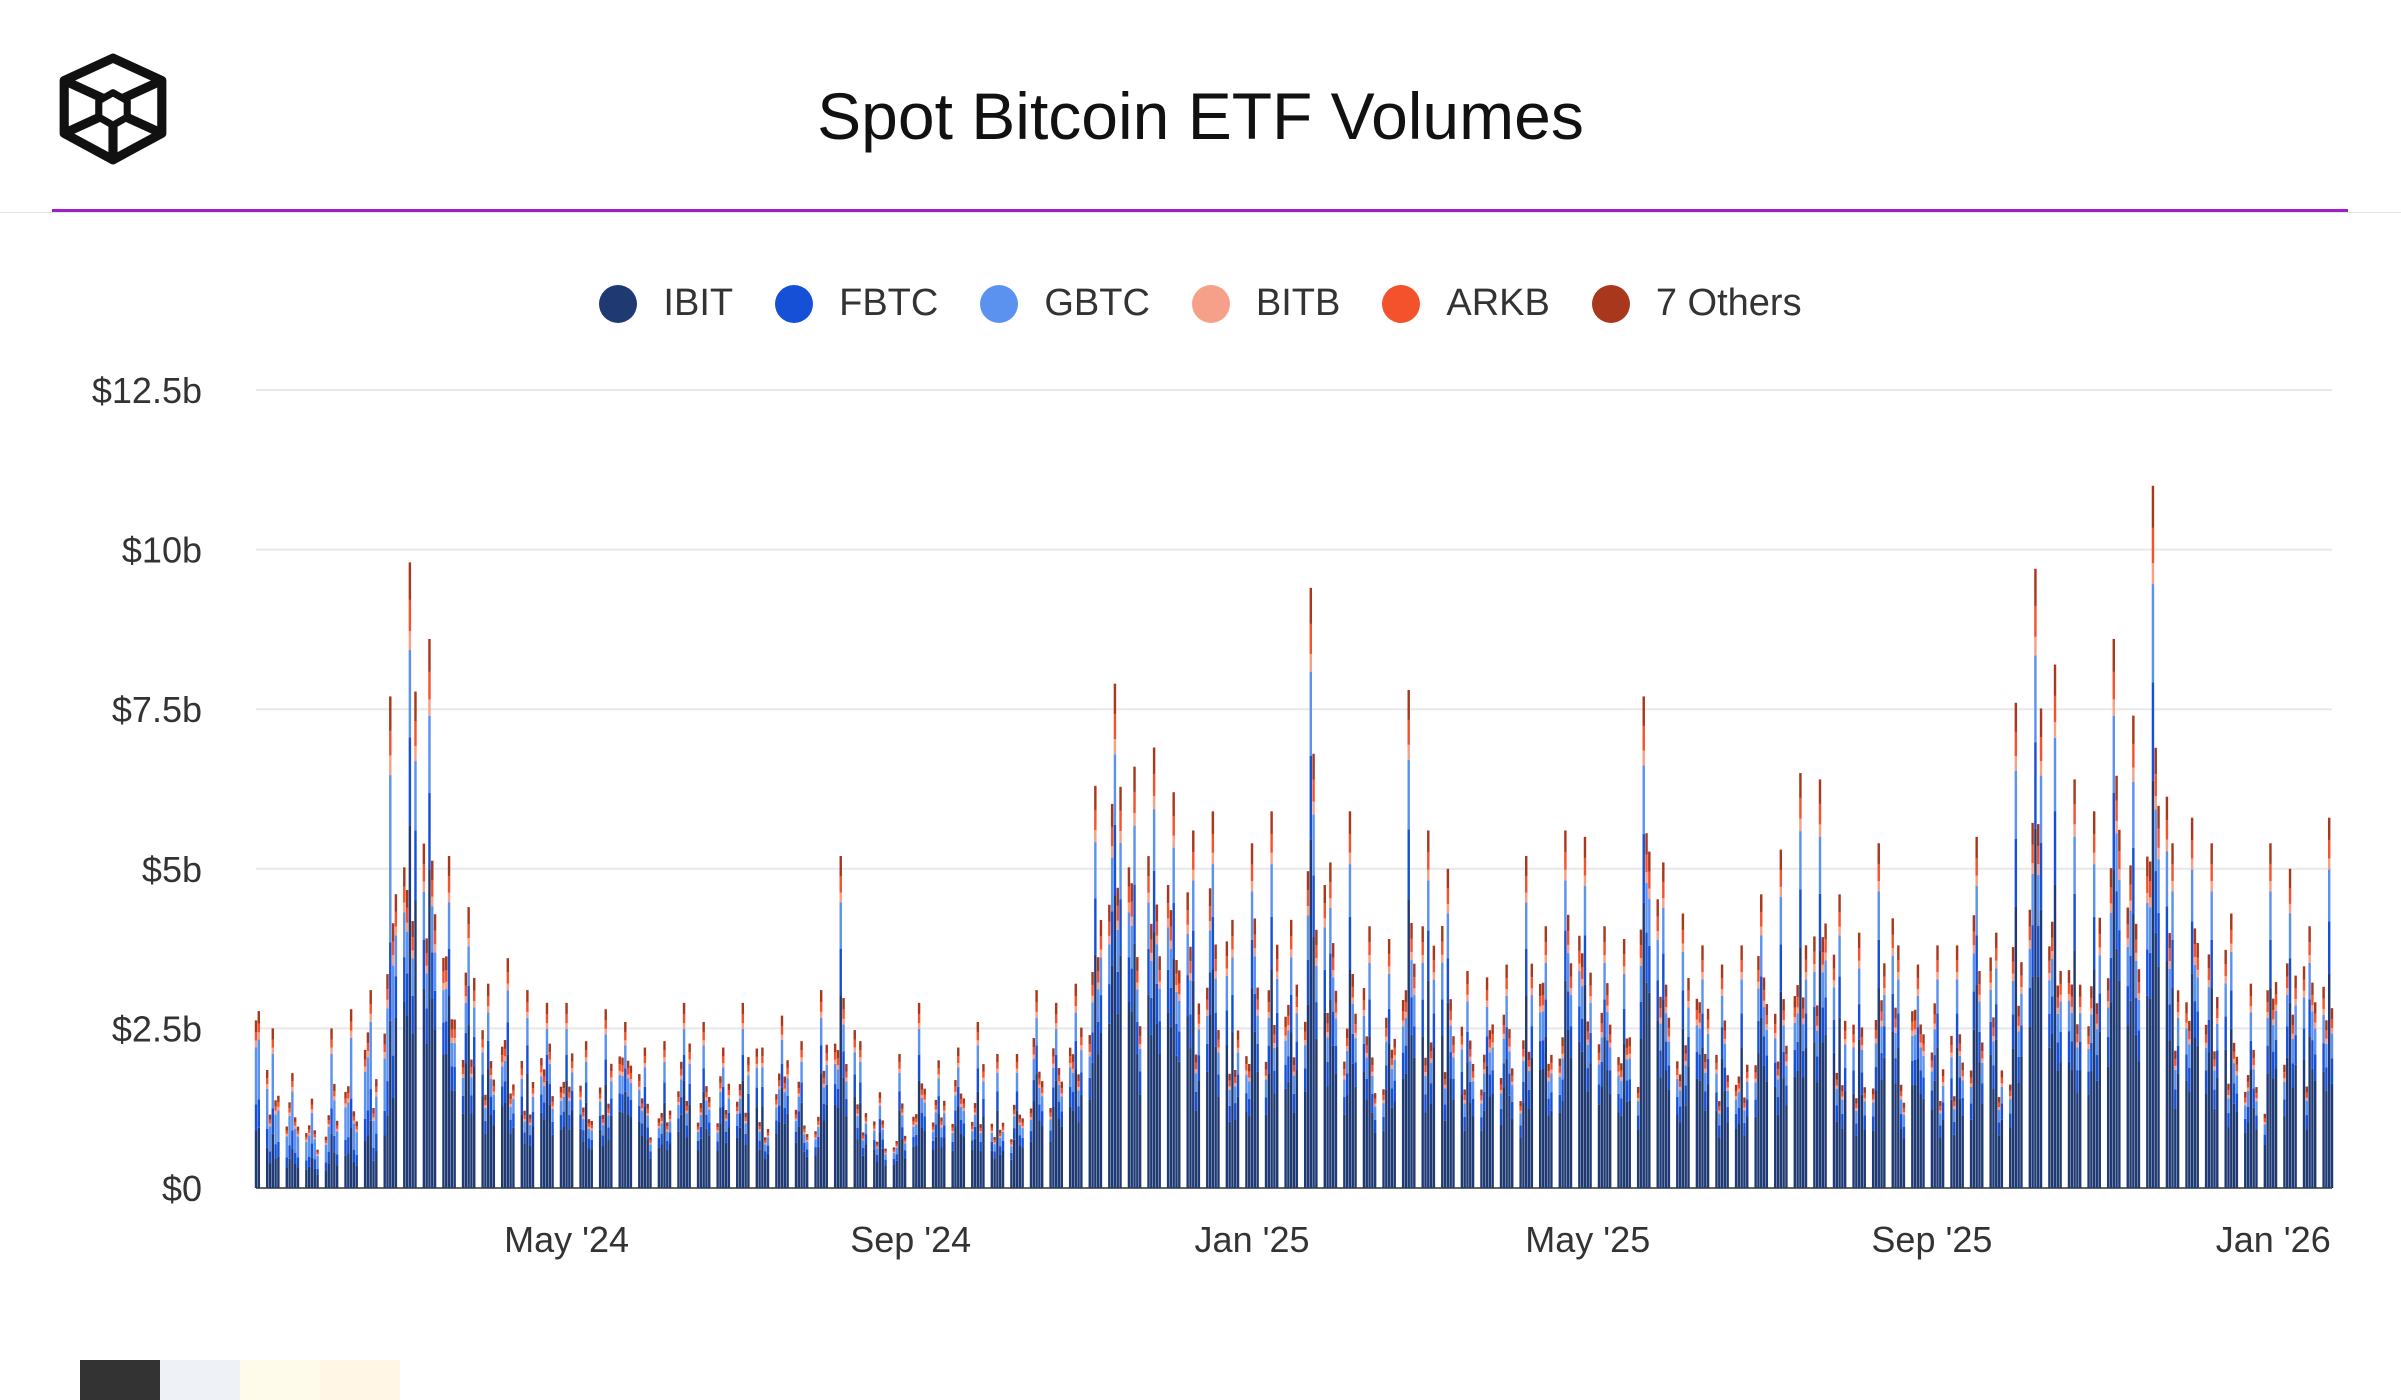  I want to click on legend-item: 7 Others, so click(1696, 303).